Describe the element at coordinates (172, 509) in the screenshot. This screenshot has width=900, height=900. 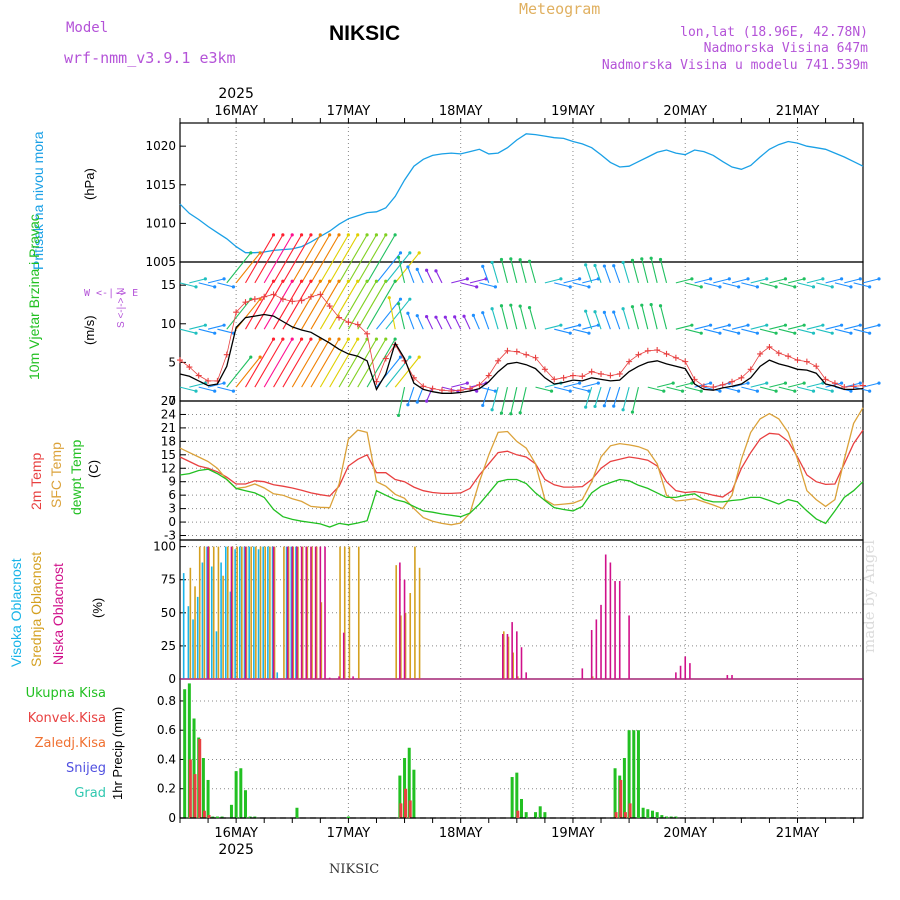
I see `y-tick-label: 3` at that location.